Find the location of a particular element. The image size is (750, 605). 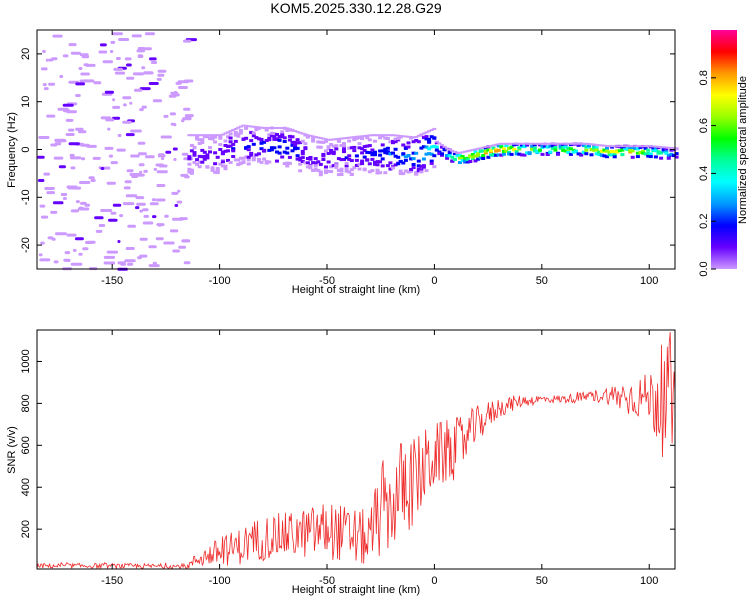

y-tick-label: 800 is located at coordinates (26, 403).